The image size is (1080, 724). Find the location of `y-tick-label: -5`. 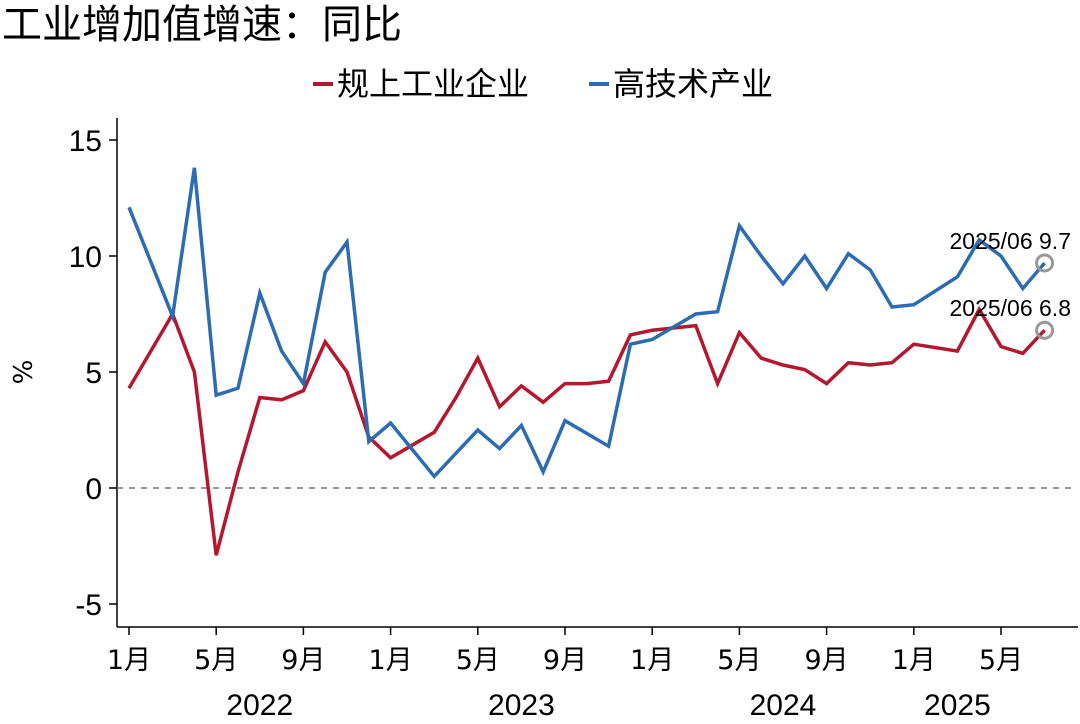

y-tick-label: -5 is located at coordinates (88, 605).